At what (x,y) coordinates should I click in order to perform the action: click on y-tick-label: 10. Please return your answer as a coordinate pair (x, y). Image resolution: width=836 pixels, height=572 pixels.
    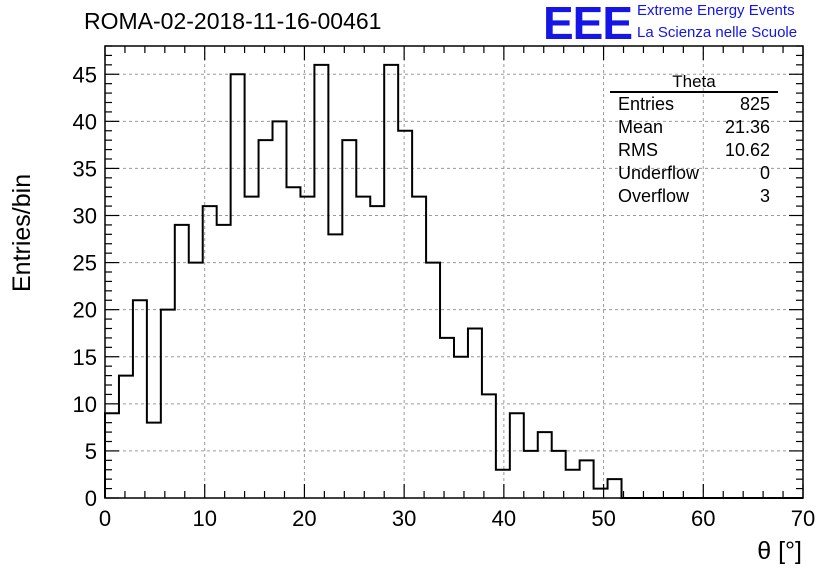
    Looking at the image, I should click on (85, 404).